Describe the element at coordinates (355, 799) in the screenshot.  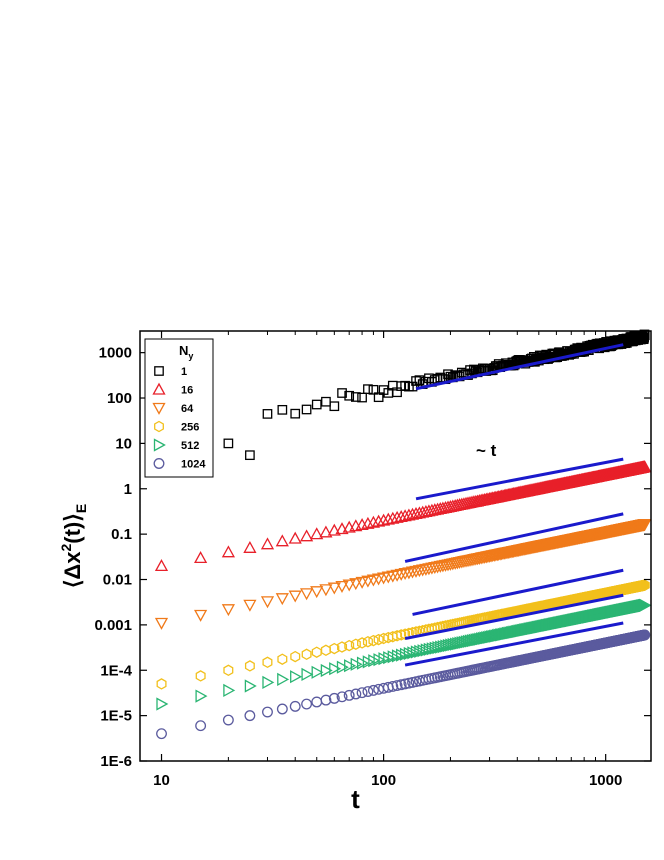
I see `x-axis-title: t` at that location.